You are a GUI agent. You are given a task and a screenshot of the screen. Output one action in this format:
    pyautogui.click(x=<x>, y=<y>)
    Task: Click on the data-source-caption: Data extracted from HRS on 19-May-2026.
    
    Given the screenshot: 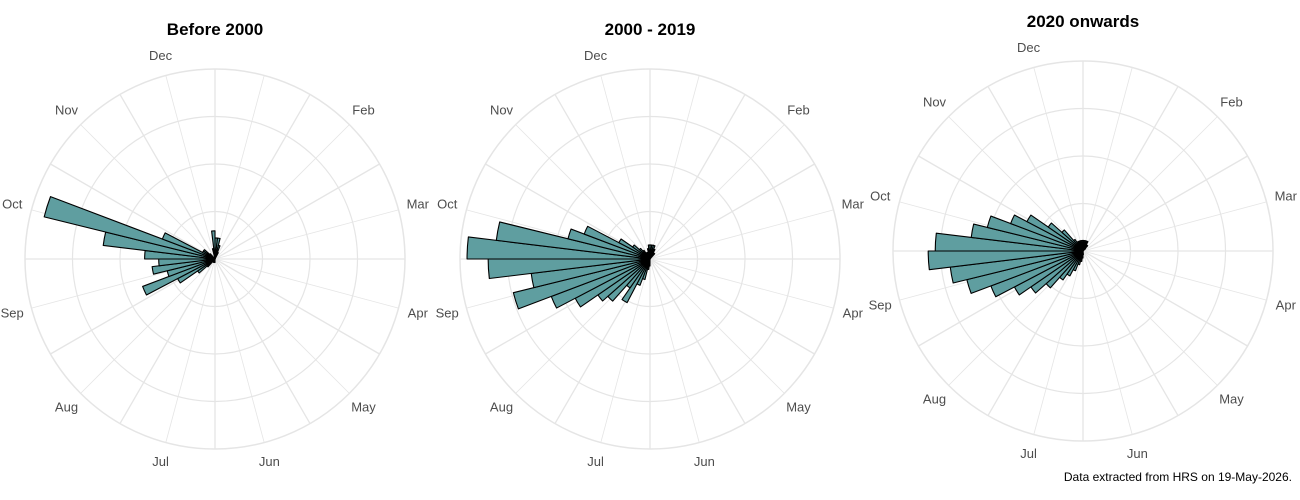 What is the action you would take?
    pyautogui.click(x=1177, y=477)
    